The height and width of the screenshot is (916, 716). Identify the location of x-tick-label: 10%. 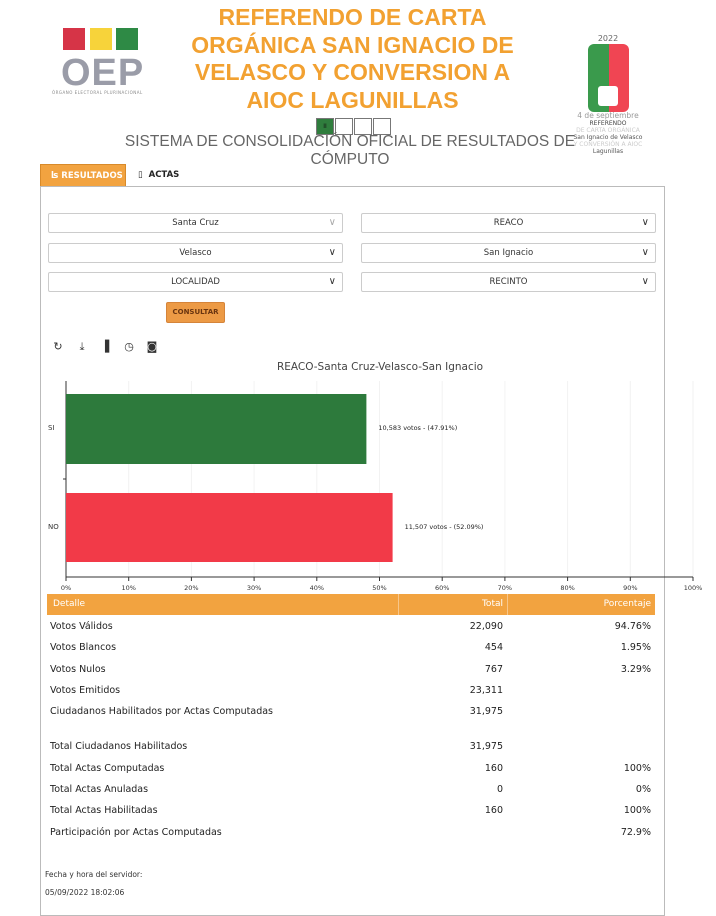
(128, 588).